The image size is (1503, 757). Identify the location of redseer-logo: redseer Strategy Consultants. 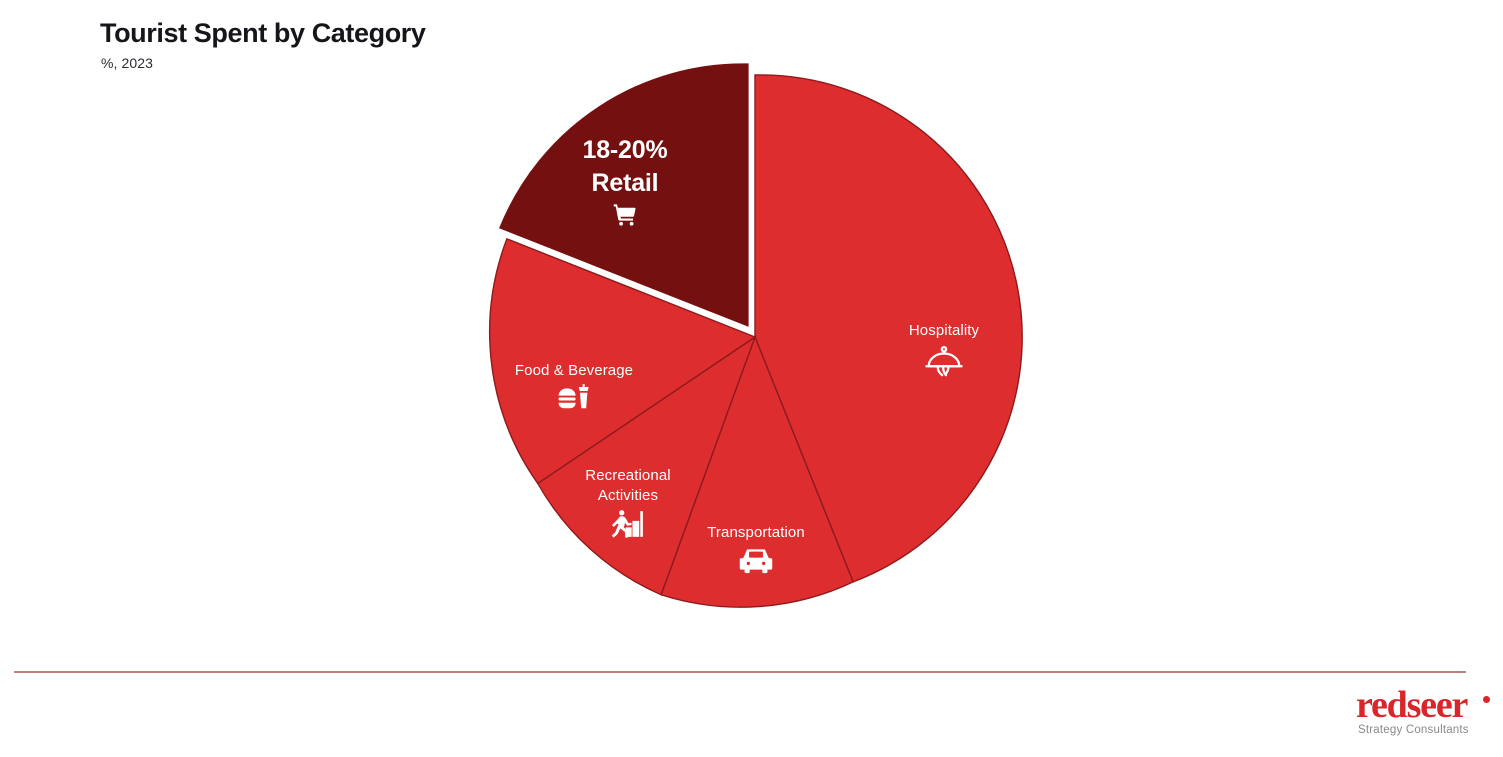
(1422, 712).